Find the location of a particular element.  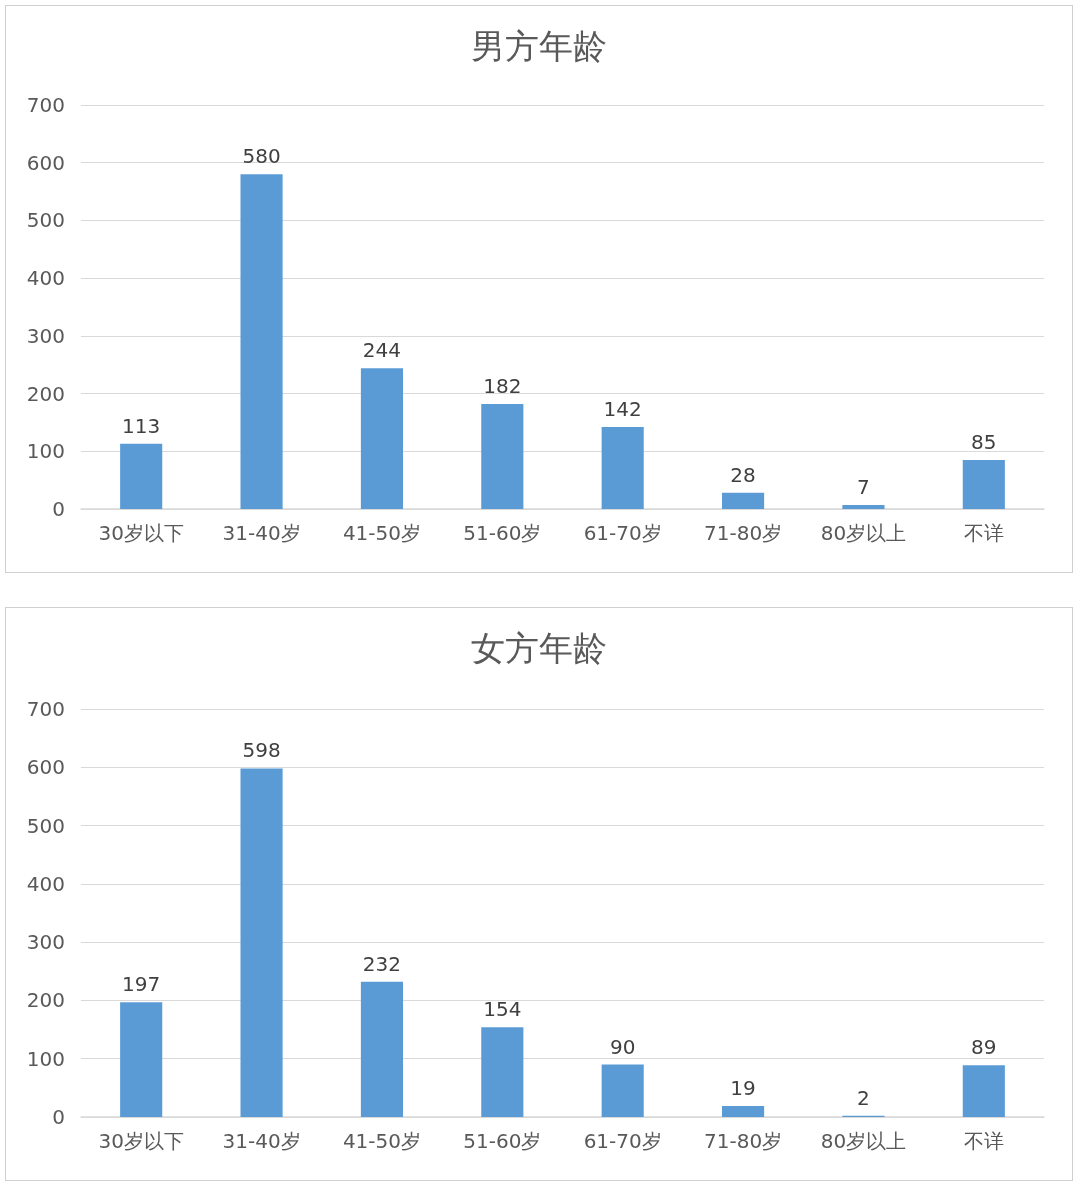

data-label: 90 is located at coordinates (622, 1046).